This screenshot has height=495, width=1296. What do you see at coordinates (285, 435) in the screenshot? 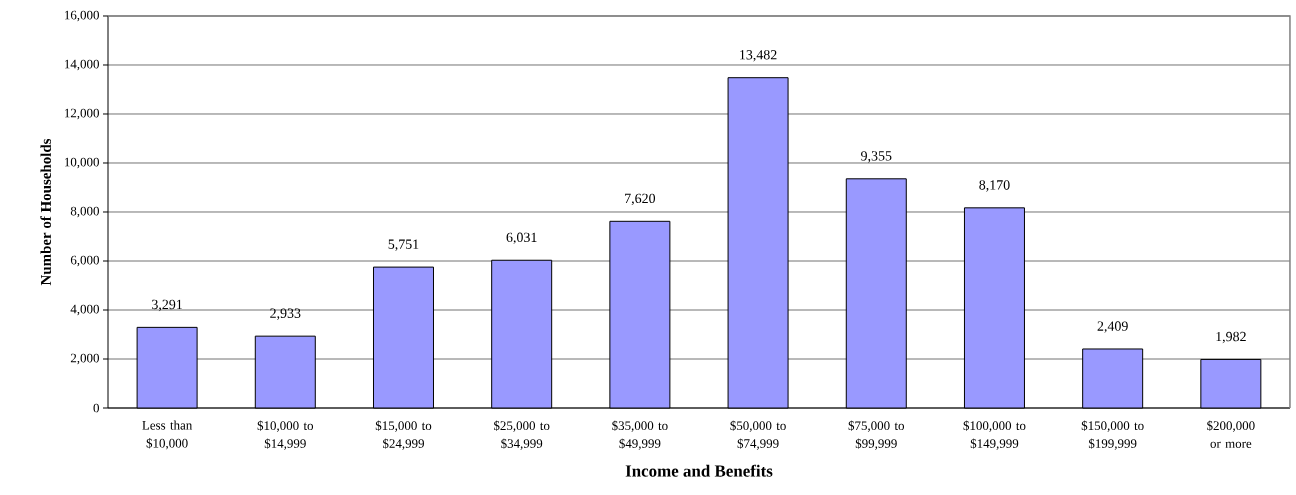
I see `x-tick-label: $10,000 to $14,999` at bounding box center [285, 435].